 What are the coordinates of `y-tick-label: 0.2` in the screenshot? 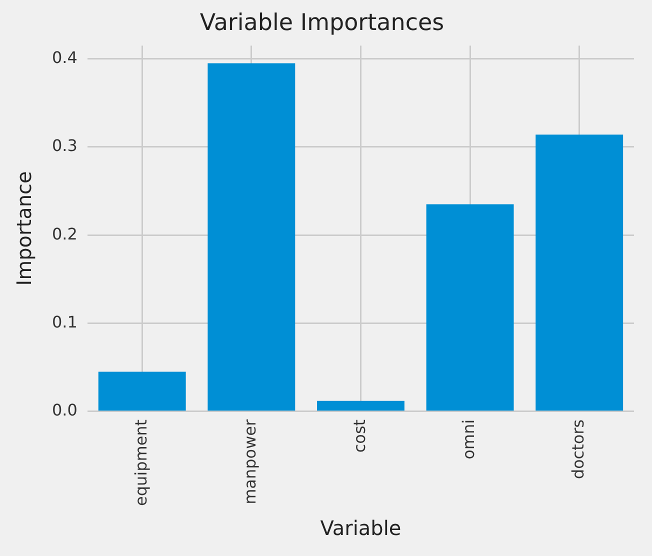 It's located at (65, 234).